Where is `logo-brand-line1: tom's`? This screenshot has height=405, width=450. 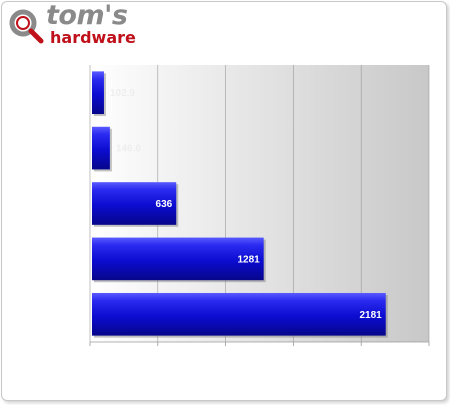 logo-brand-line1: tom's is located at coordinates (87, 16).